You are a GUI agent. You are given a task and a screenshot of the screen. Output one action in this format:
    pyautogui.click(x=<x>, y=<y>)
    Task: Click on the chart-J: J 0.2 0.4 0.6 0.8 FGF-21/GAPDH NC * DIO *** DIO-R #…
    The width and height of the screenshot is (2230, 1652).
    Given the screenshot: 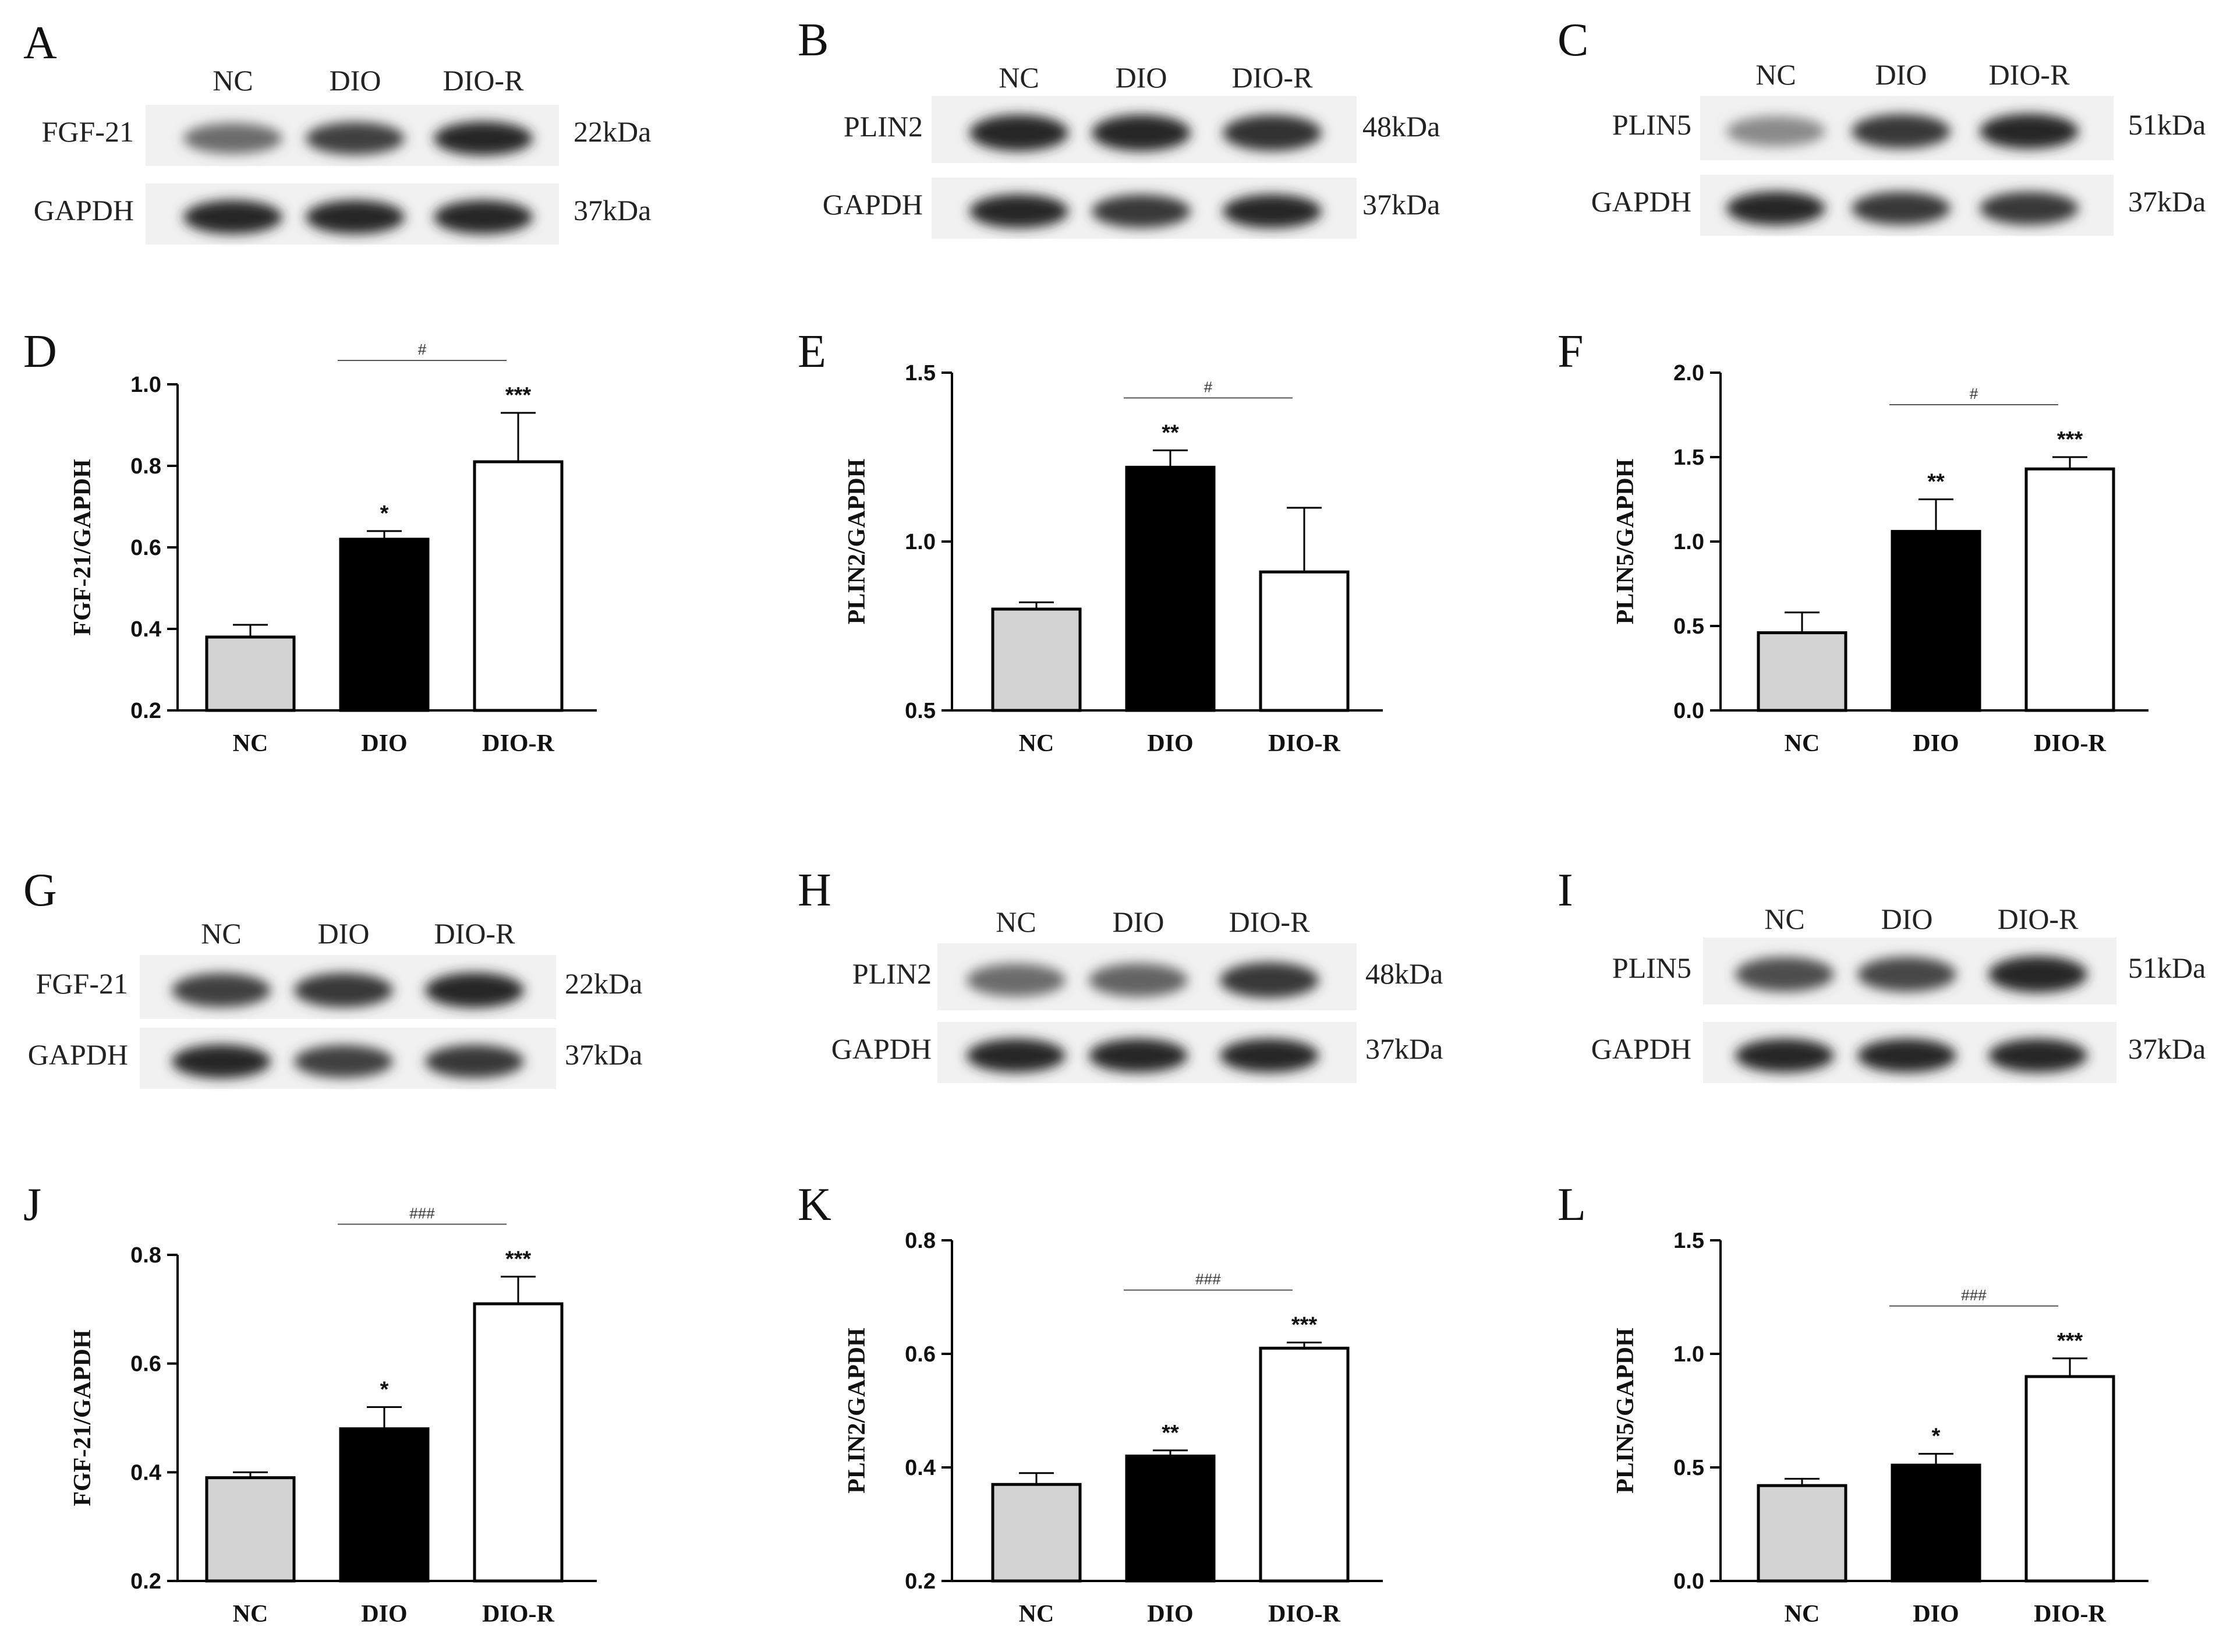 What is the action you would take?
    pyautogui.click(x=310, y=1403)
    